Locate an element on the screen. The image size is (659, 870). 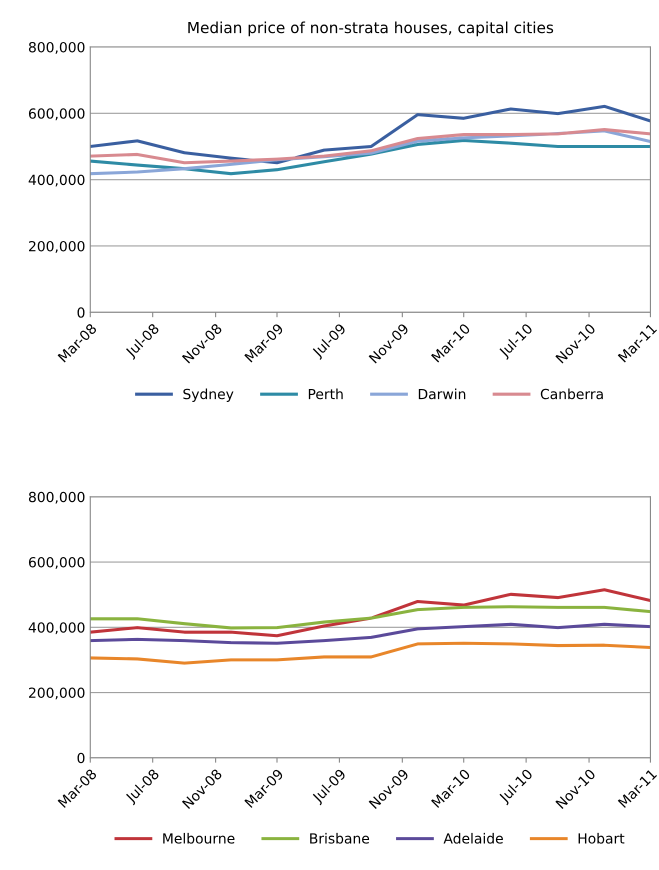
legend-label: Canberra is located at coordinates (571, 394).